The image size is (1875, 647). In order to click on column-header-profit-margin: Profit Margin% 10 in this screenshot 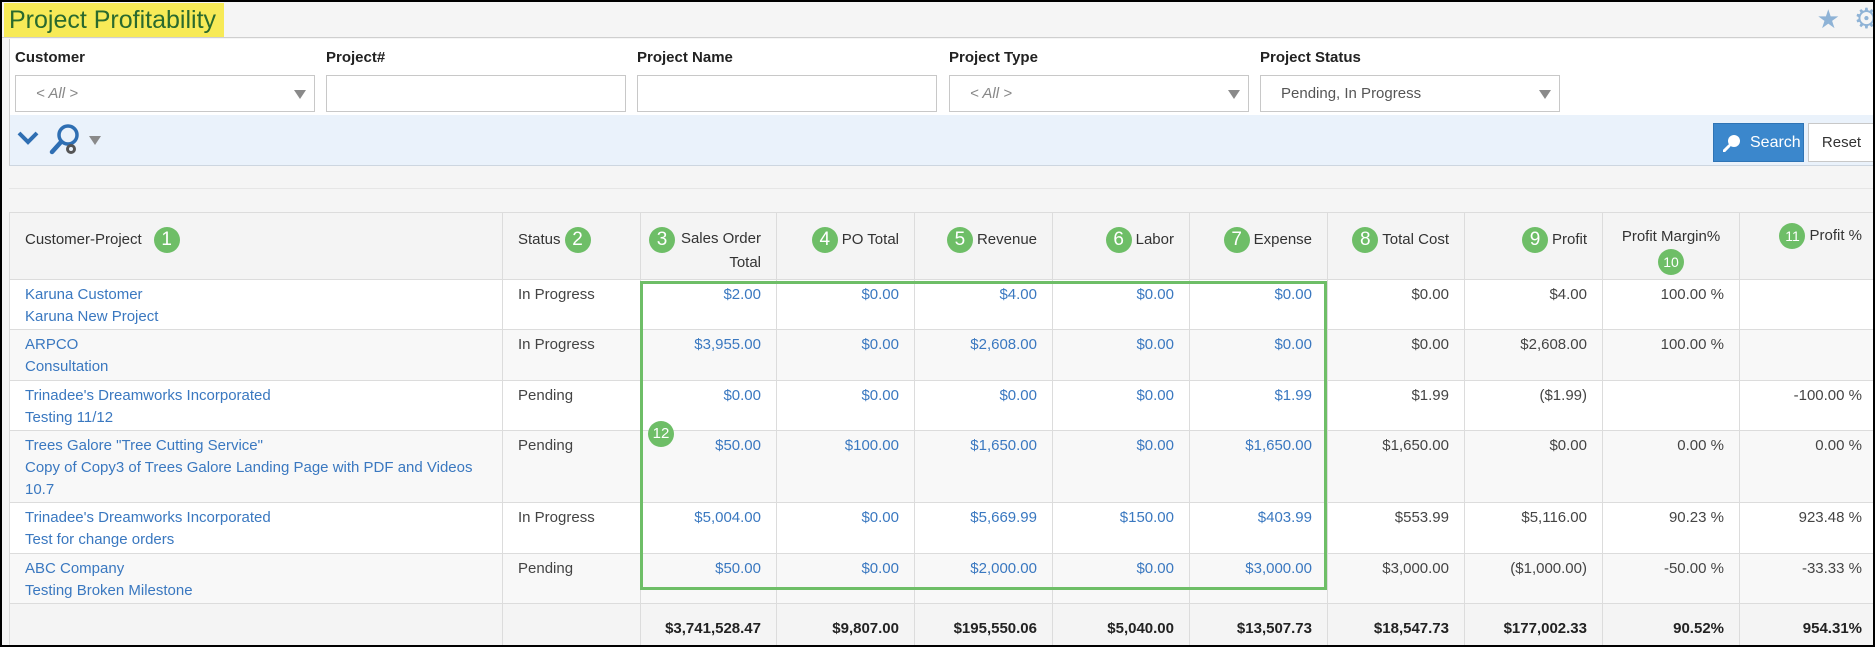, I will do `click(1671, 246)`.